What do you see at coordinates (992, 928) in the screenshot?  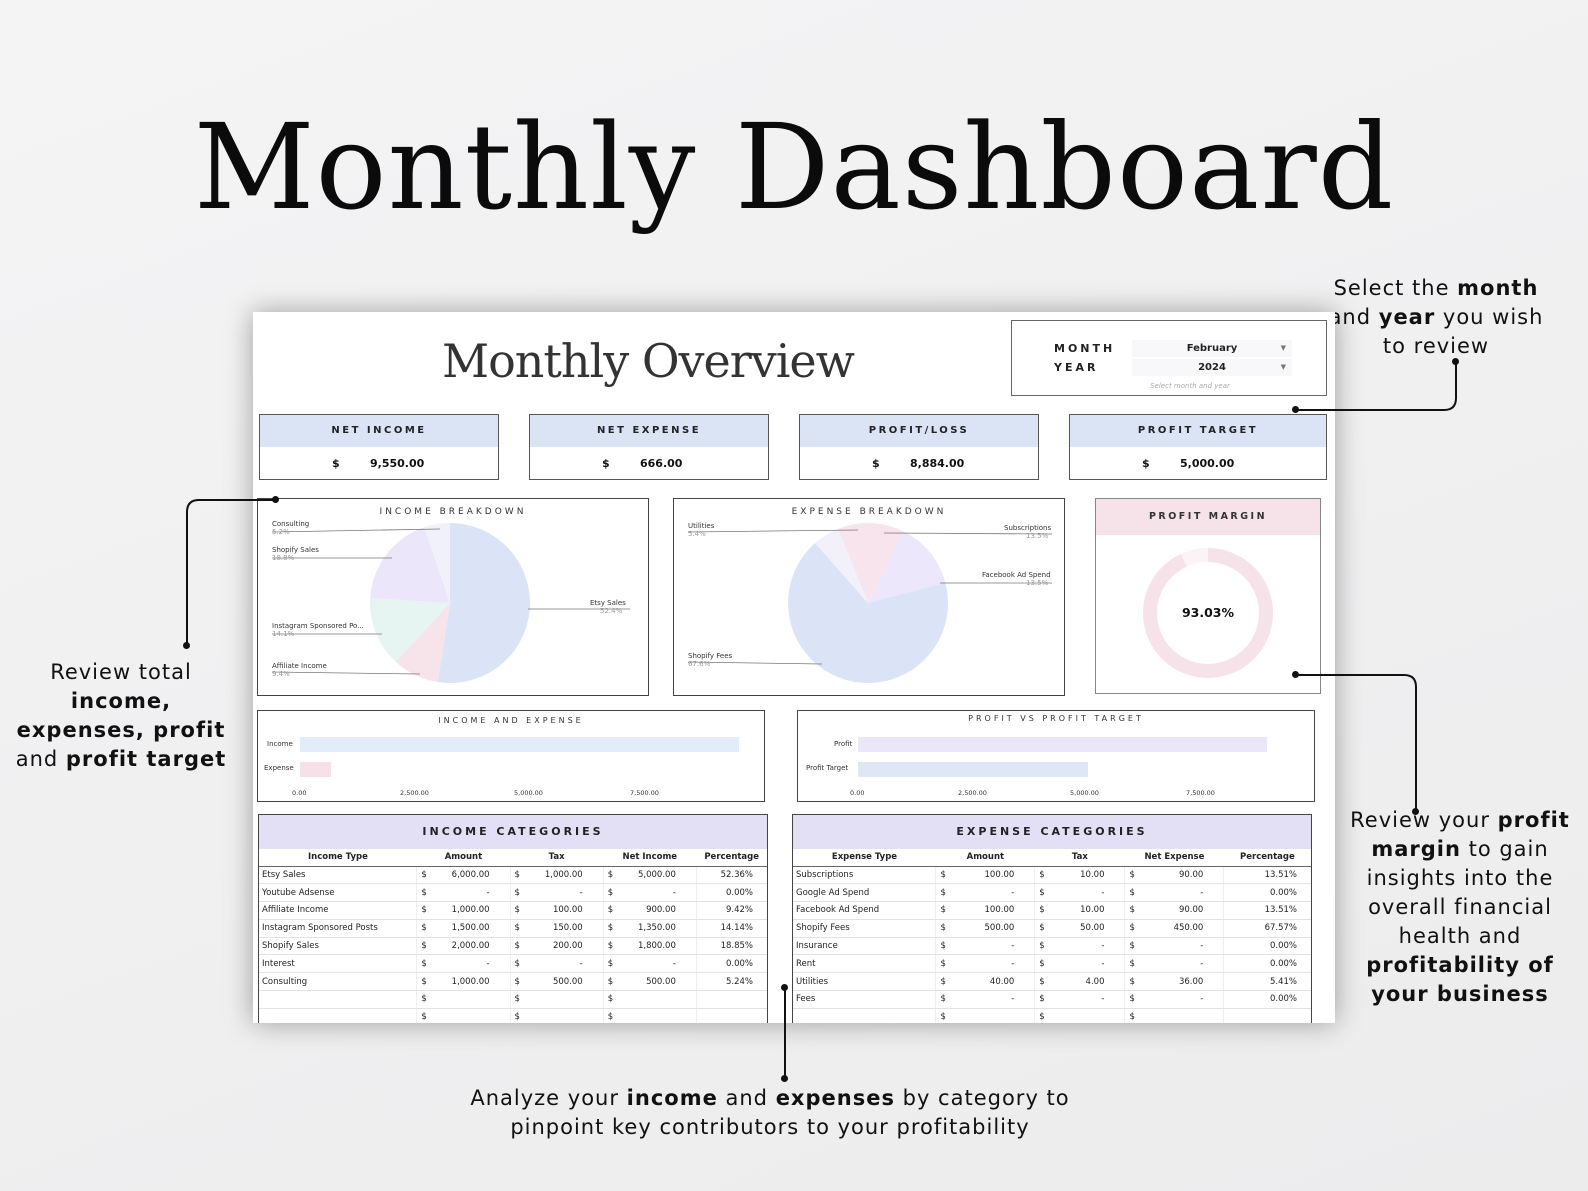 I see `table-cell: 500.00` at bounding box center [992, 928].